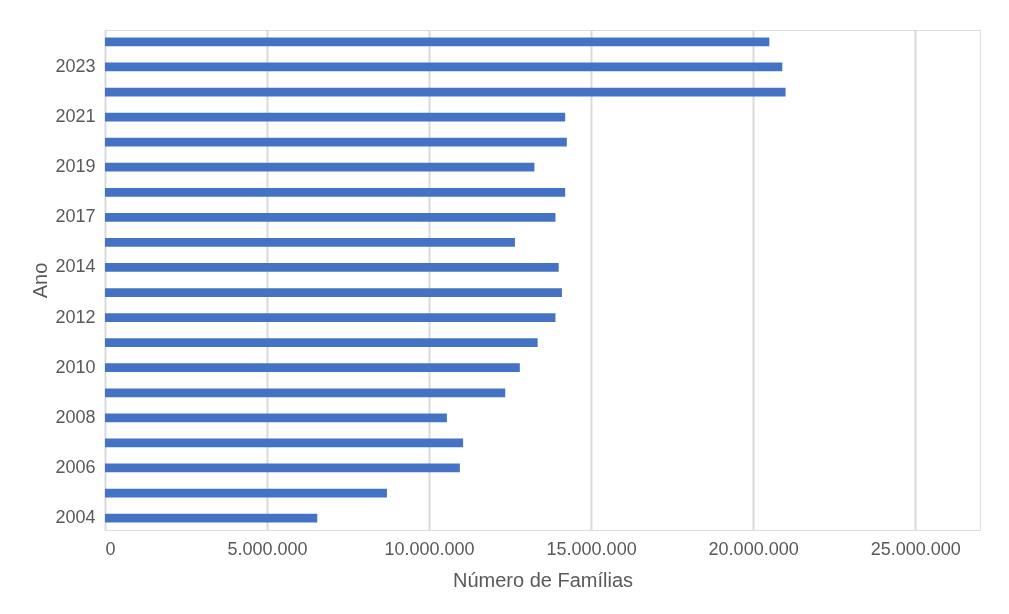 The height and width of the screenshot is (614, 1009). I want to click on y-tick-label: 2017, so click(75, 216).